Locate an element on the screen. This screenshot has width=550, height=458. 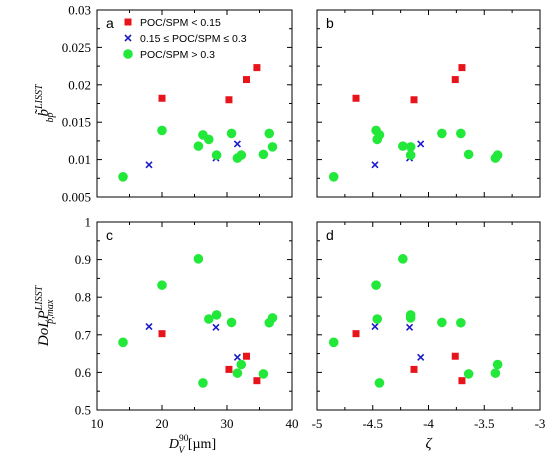
y-tick-label: 0.8 is located at coordinates (83, 297).